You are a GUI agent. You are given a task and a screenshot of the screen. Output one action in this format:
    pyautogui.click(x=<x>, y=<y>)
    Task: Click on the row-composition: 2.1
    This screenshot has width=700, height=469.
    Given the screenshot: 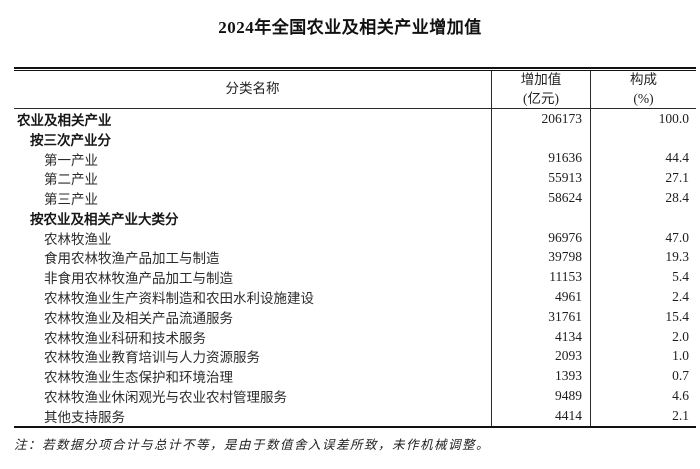 What is the action you would take?
    pyautogui.click(x=643, y=415)
    